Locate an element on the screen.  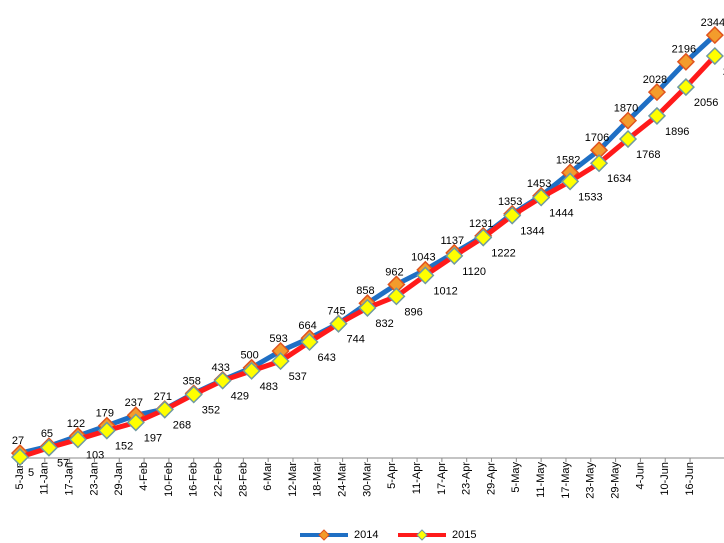
x-tick-label: 5-Jan is located at coordinates (20, 476).